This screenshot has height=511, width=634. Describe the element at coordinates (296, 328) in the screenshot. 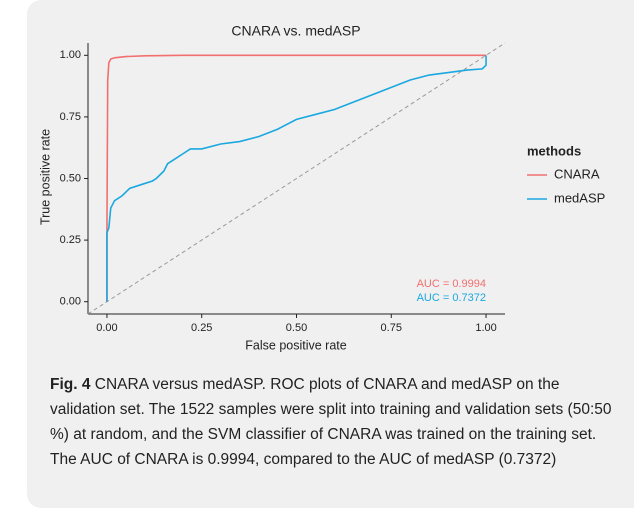

I see `x-tick-label: 0.50` at that location.